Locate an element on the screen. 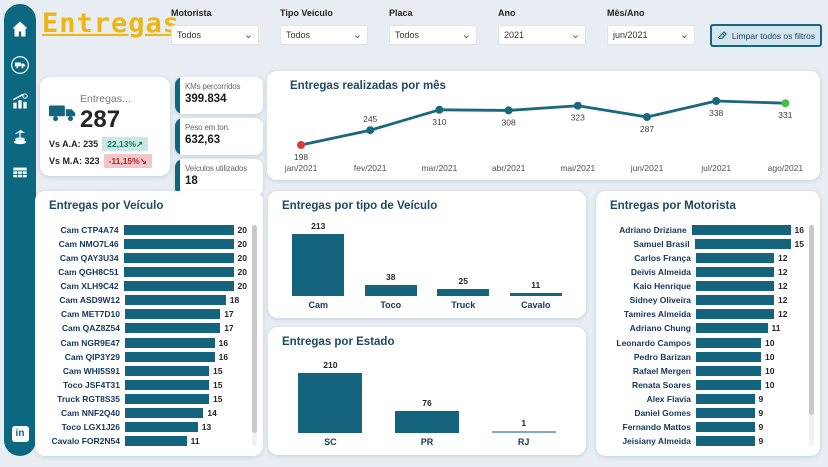 The height and width of the screenshot is (467, 828). sidebar-nav: in is located at coordinates (20, 230).